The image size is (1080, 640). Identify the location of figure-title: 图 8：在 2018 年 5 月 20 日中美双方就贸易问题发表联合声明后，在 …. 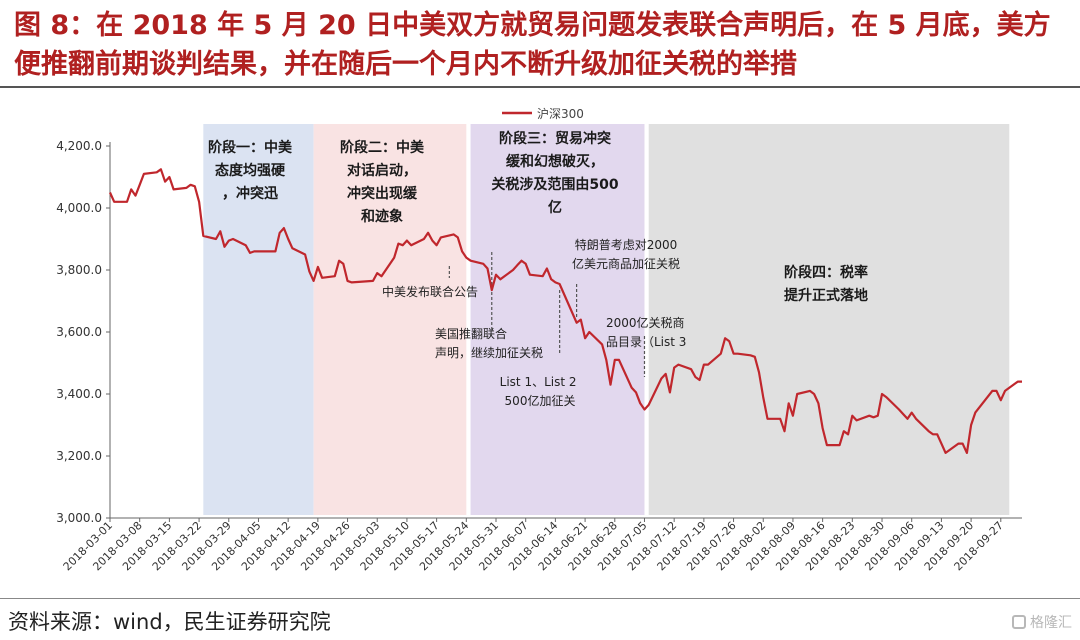
(532, 45).